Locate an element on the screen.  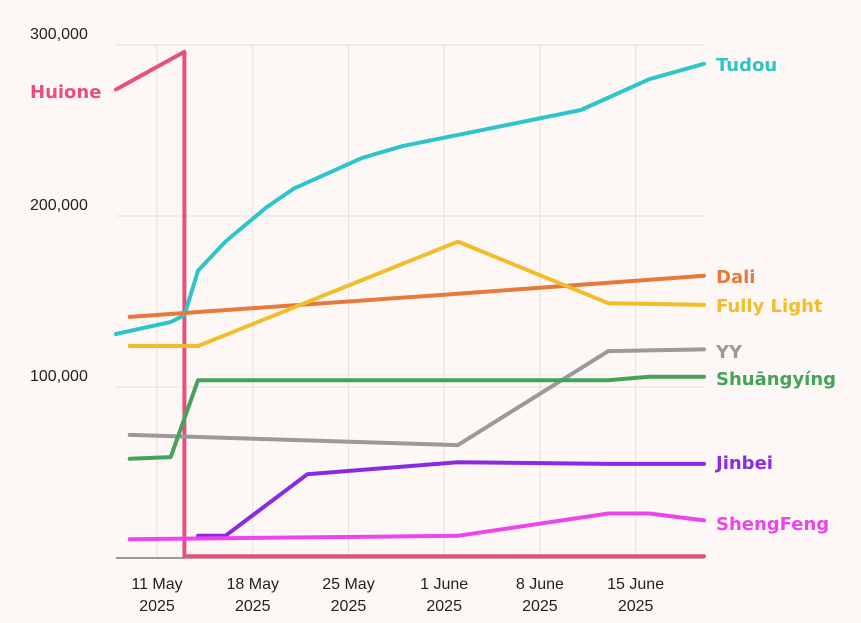
x-tick-label: 8 June is located at coordinates (540, 584).